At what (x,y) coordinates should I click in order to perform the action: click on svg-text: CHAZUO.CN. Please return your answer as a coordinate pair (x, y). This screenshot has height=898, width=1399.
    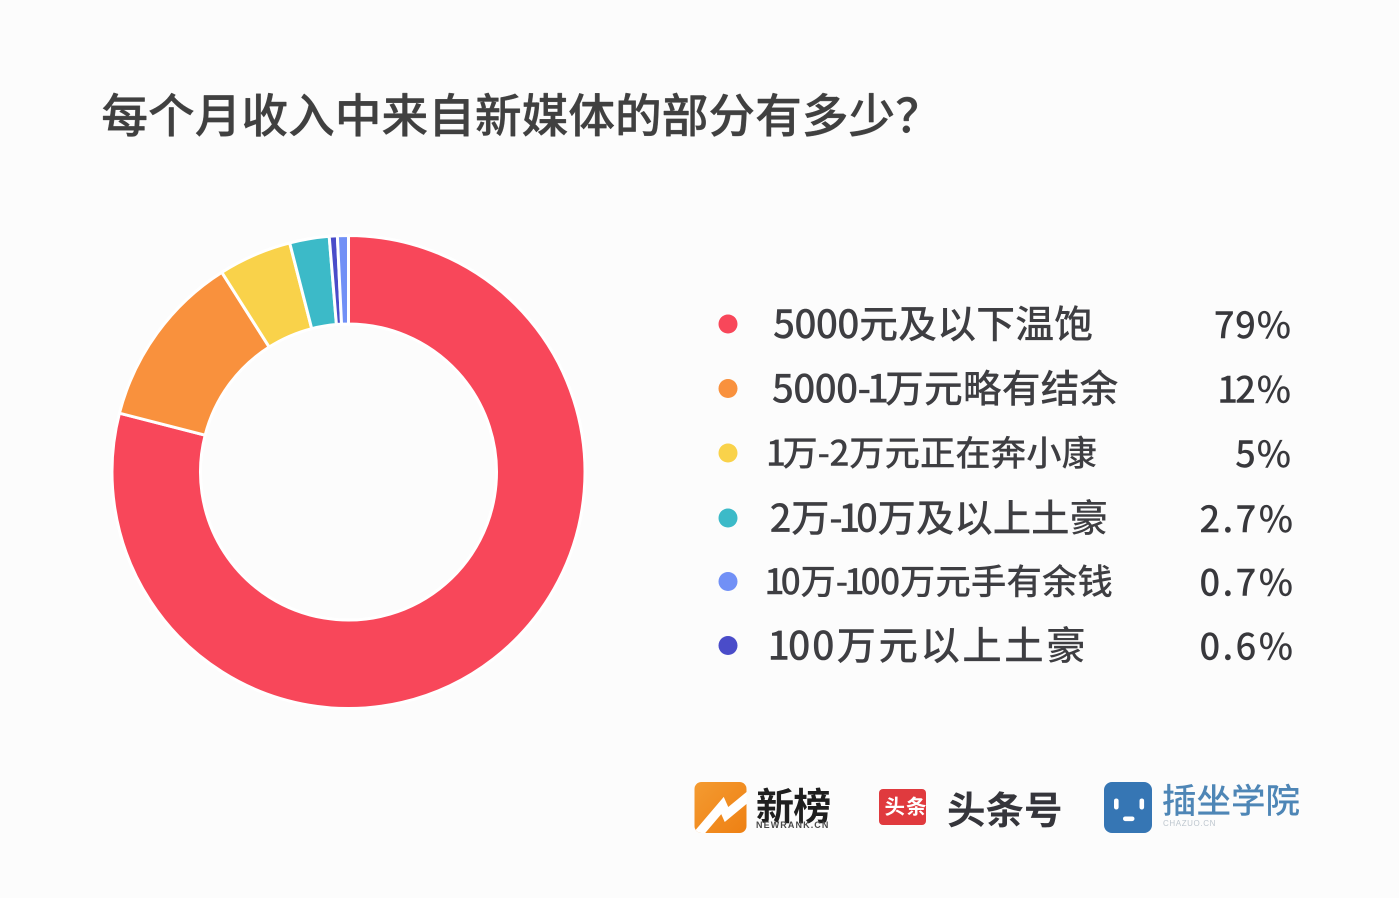
    Looking at the image, I should click on (1189, 823).